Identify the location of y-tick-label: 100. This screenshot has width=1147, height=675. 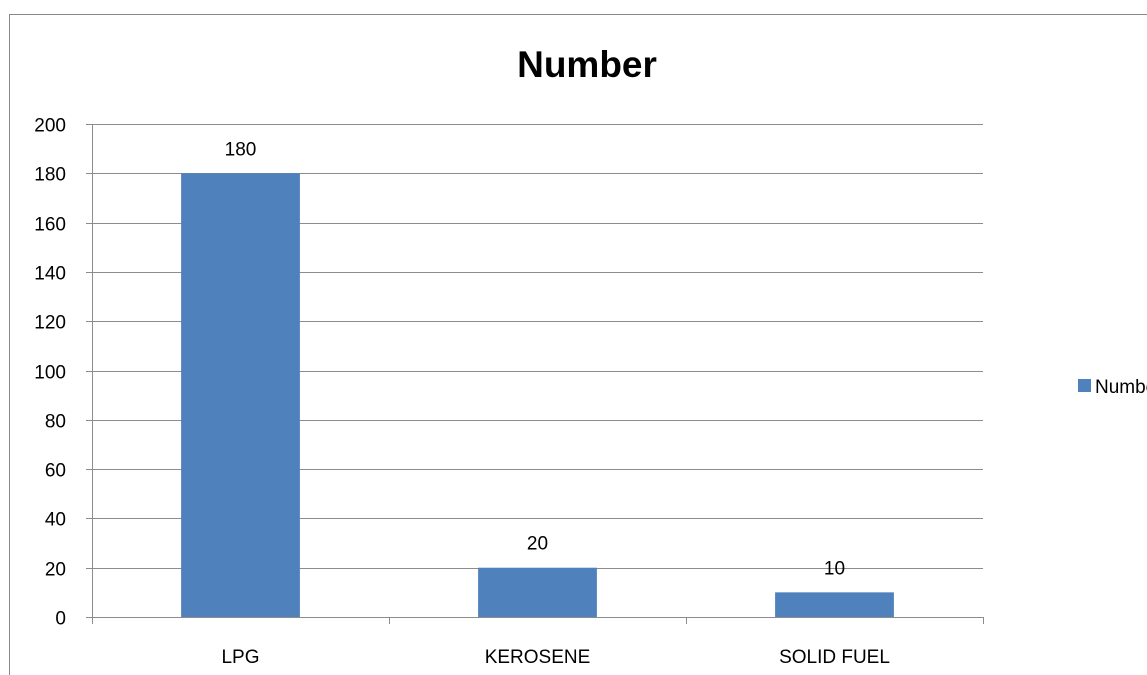
(50, 373).